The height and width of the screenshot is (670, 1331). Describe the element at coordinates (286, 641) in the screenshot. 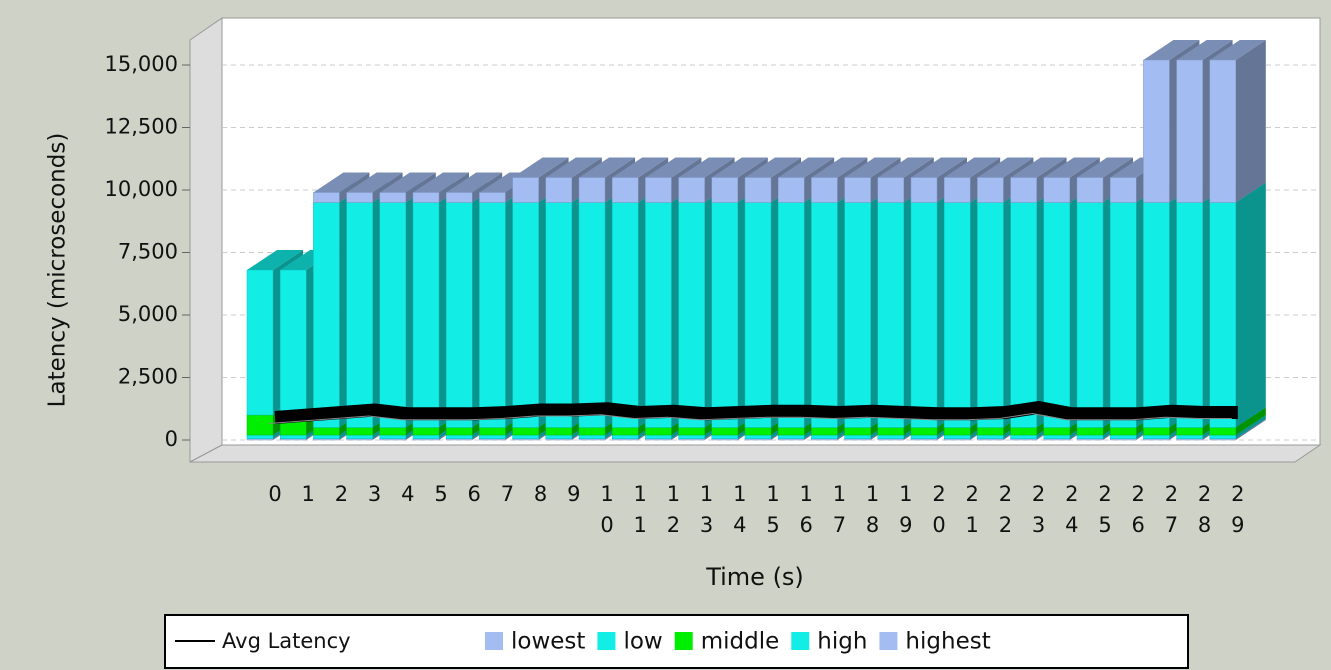

I see `legend-label: Avg Latency` at that location.